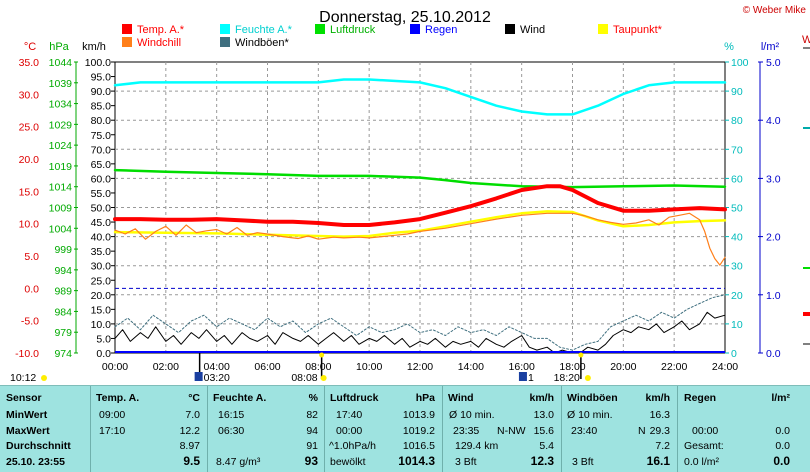 This screenshot has width=810, height=472. What do you see at coordinates (101, 165) in the screenshot?
I see `speed-tick-label: 65.0` at bounding box center [101, 165].